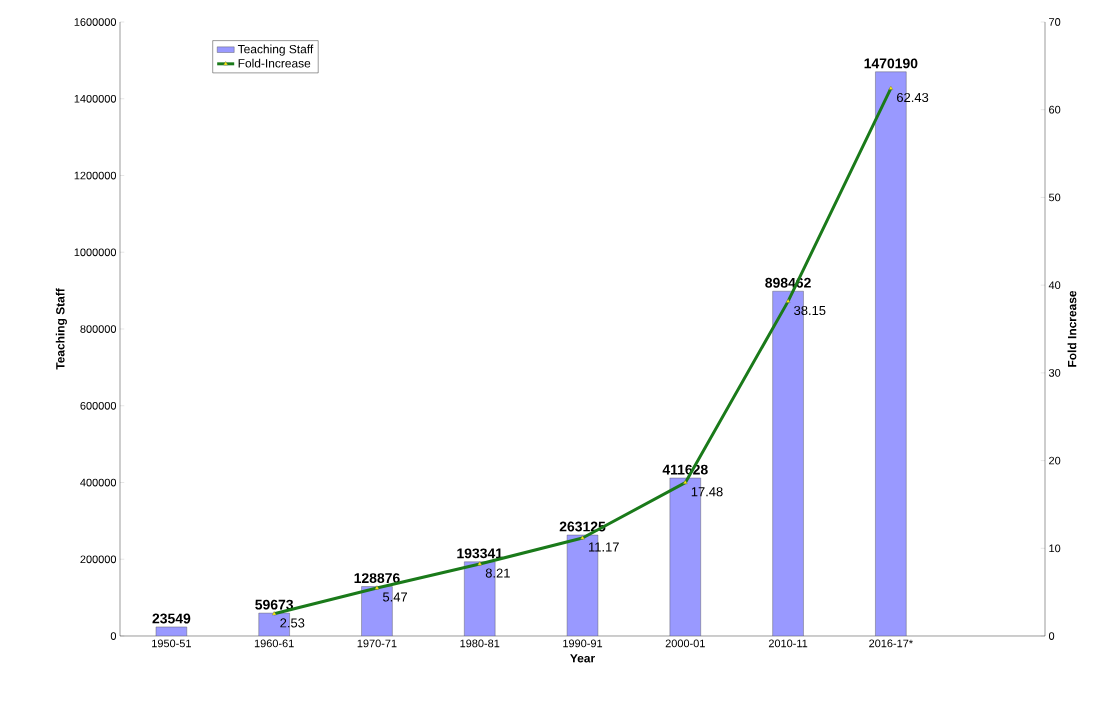 This screenshot has width=1111, height=702. Describe the element at coordinates (1054, 372) in the screenshot. I see `y2-tick-label: 30` at that location.